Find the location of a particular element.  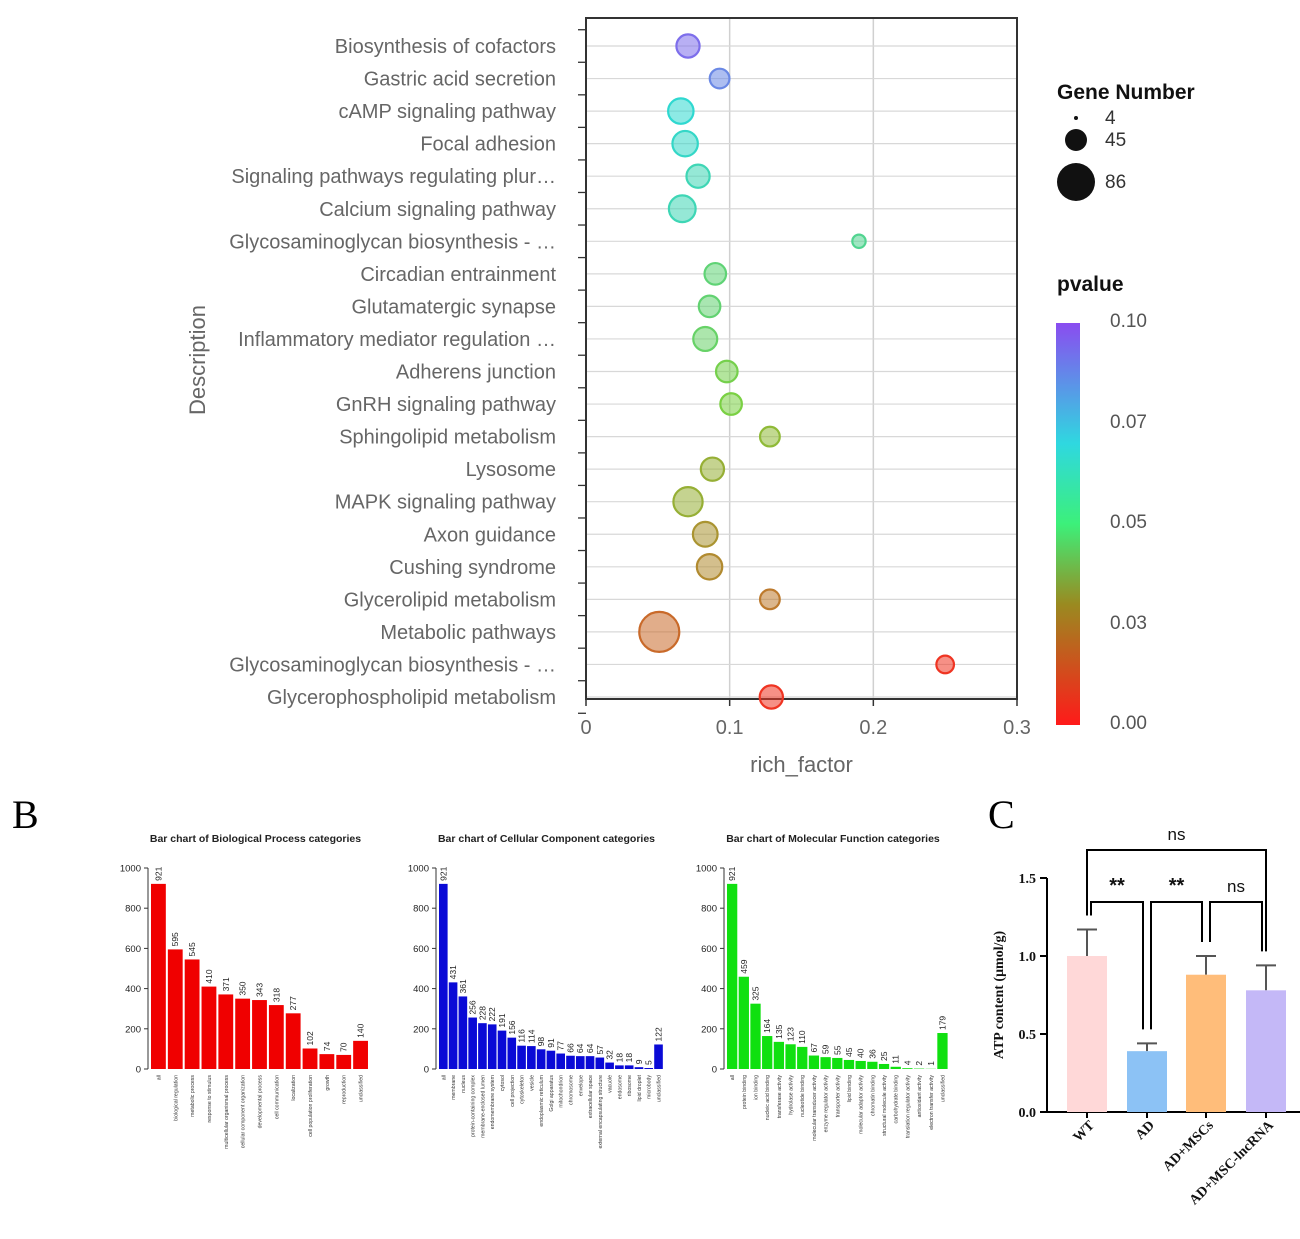

bar-golgi-apparatus is located at coordinates (551, 1059).